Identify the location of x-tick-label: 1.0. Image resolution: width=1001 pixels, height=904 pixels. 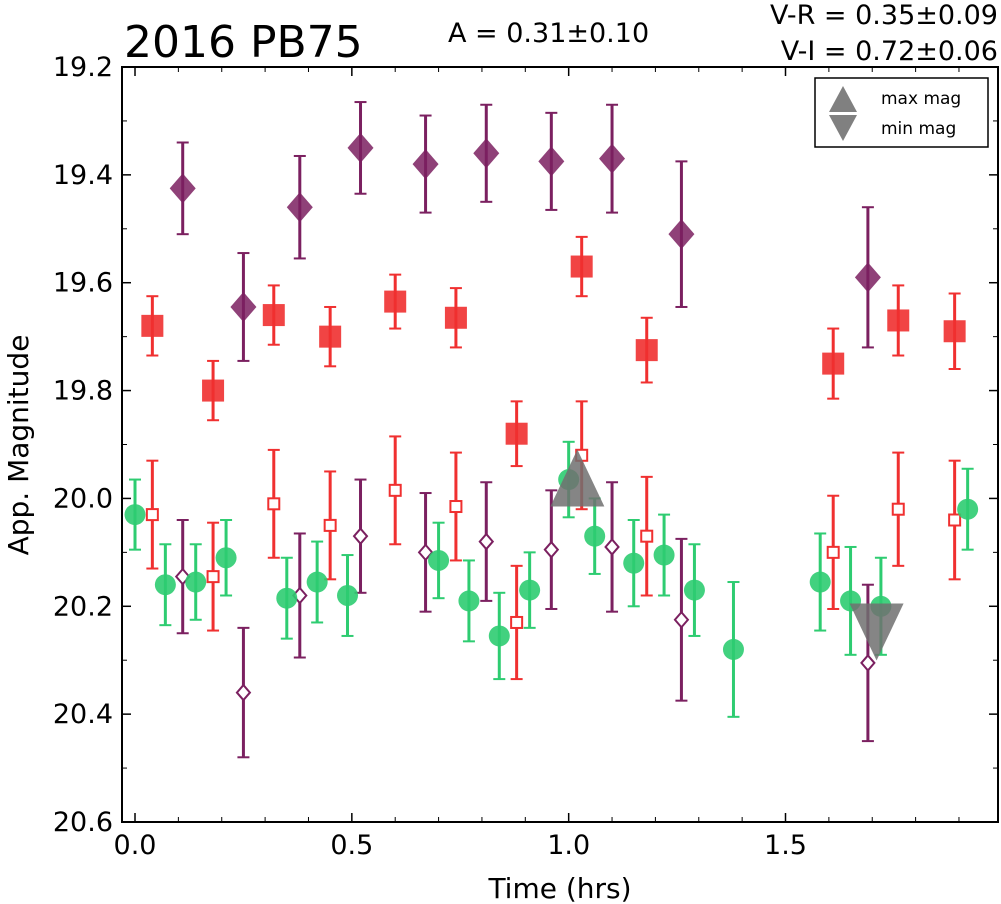
(568, 845).